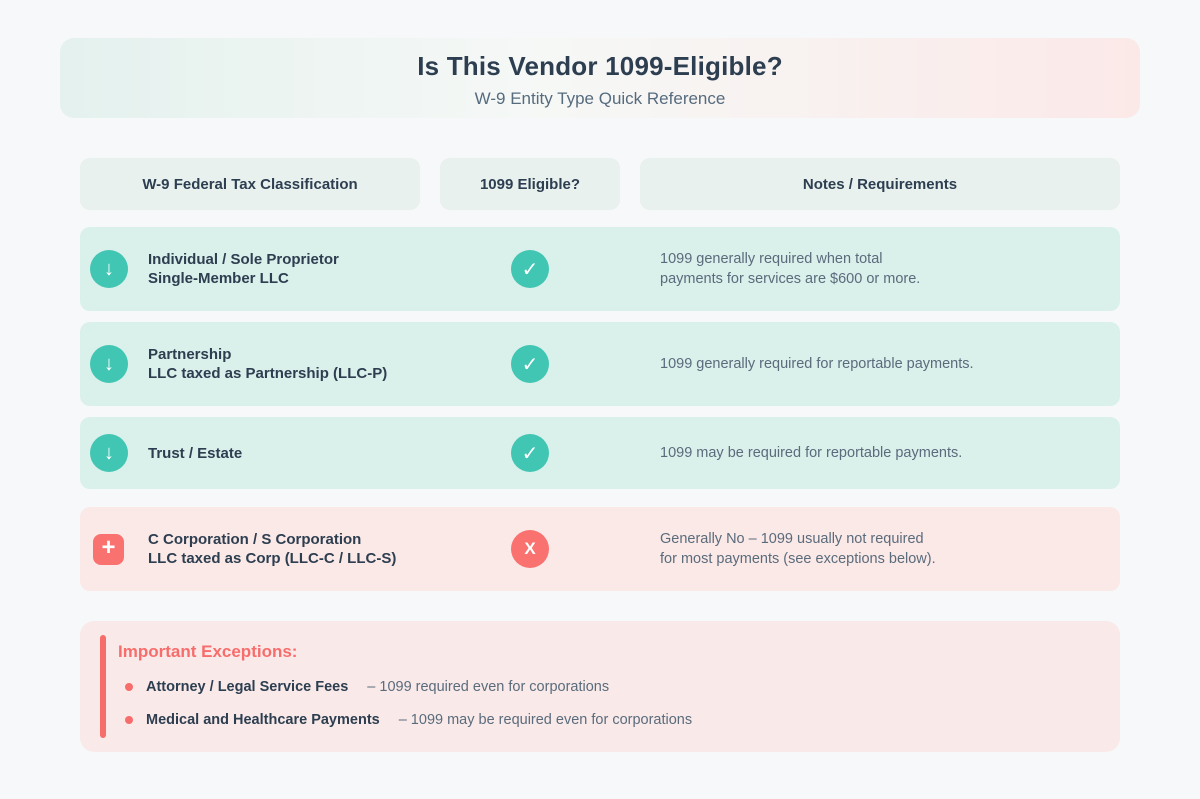  I want to click on entity-name-line1: C Corporation / S Corporation, so click(255, 539).